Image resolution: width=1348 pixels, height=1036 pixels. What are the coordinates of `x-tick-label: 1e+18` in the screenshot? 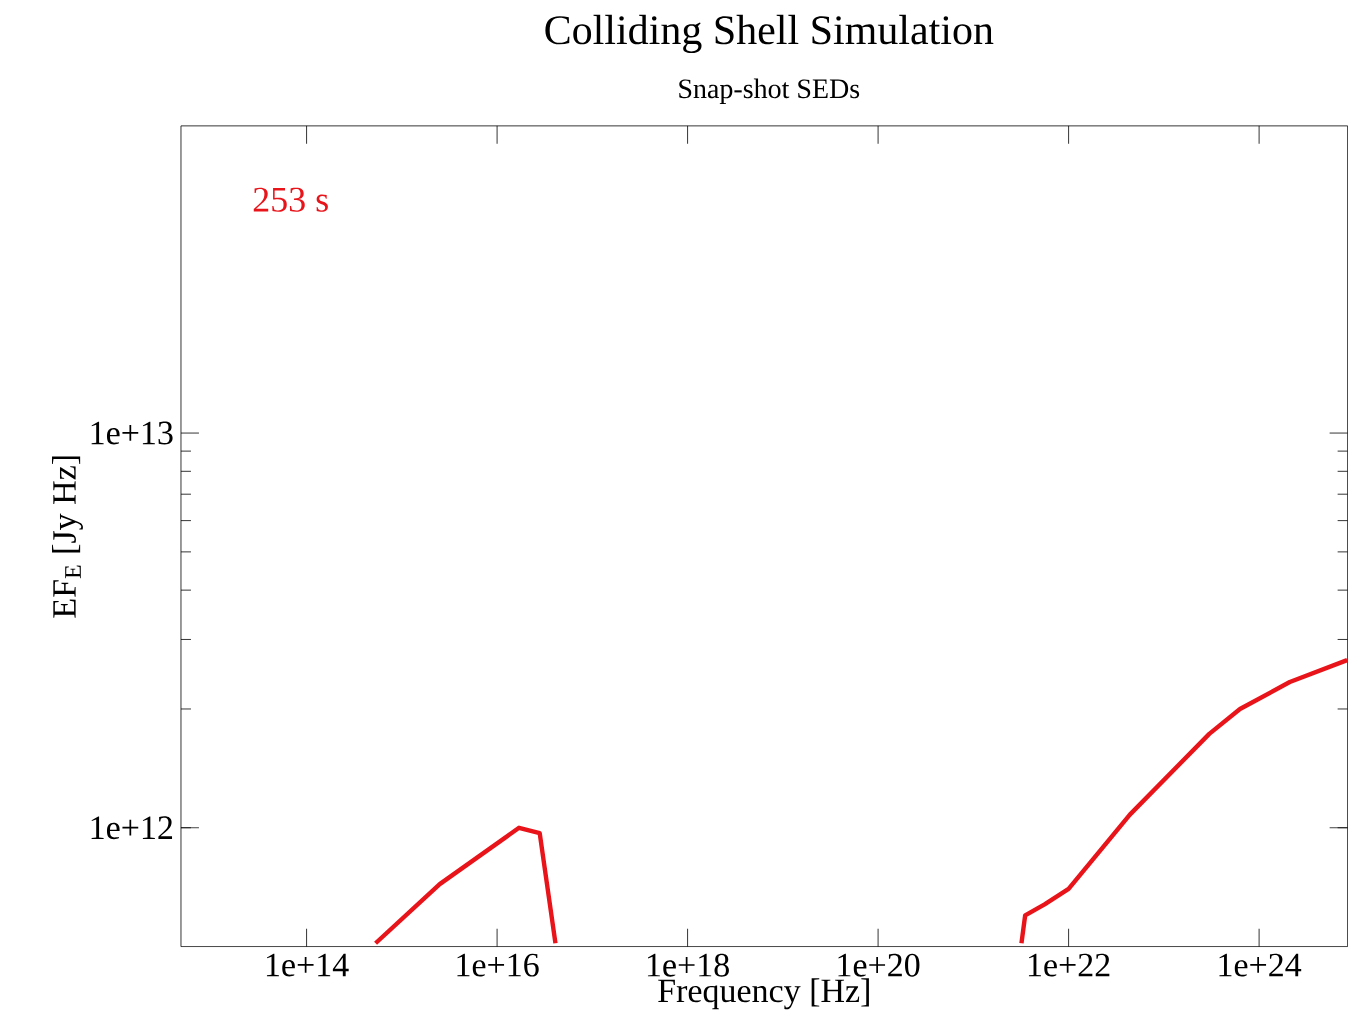 It's located at (688, 965).